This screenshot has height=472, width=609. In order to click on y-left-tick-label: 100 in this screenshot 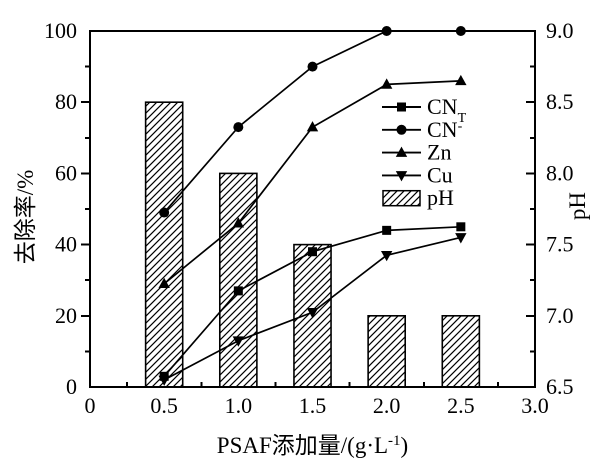, I will do `click(60, 30)`.